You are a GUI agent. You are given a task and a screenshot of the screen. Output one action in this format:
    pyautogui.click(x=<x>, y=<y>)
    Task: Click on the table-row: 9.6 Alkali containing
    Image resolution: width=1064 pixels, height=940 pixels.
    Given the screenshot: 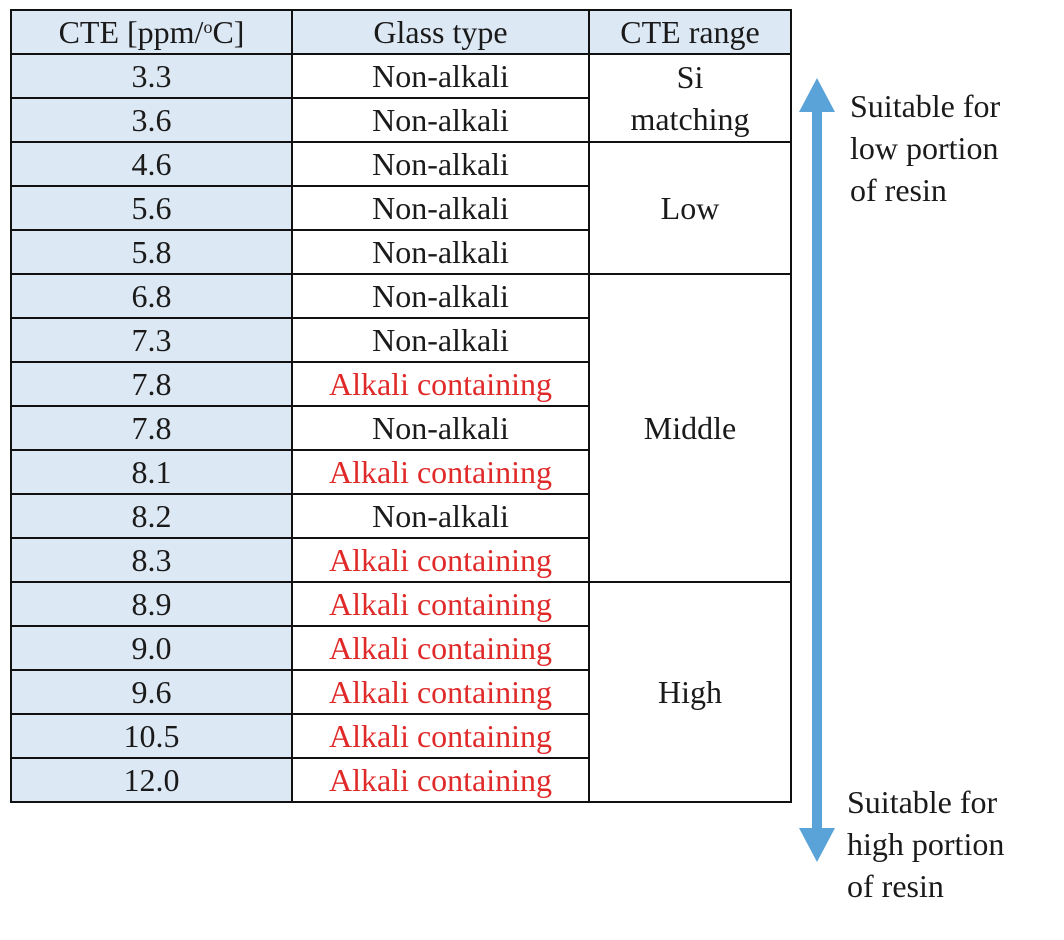 What is the action you would take?
    pyautogui.click(x=400, y=692)
    